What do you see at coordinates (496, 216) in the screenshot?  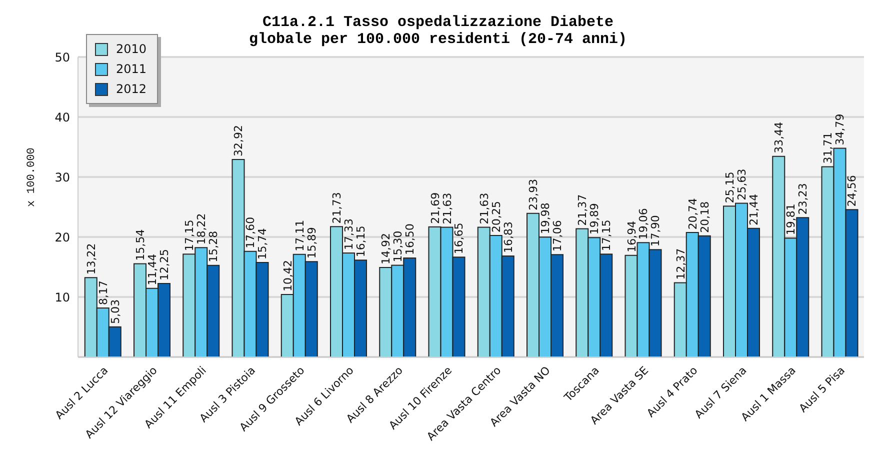 I see `data-label: 20,25` at bounding box center [496, 216].